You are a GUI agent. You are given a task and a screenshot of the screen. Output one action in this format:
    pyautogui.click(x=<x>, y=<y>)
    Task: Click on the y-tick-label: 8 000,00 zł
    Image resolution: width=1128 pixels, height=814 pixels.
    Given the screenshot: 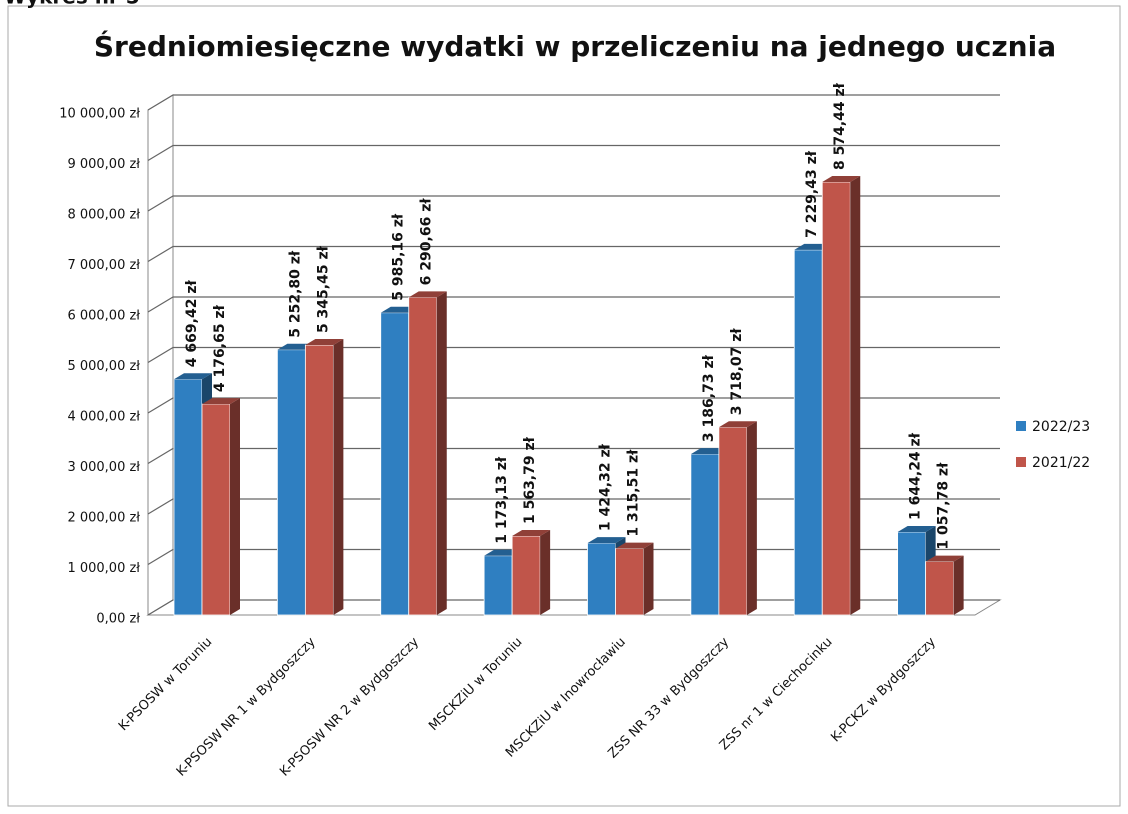 What is the action you would take?
    pyautogui.click(x=103, y=215)
    